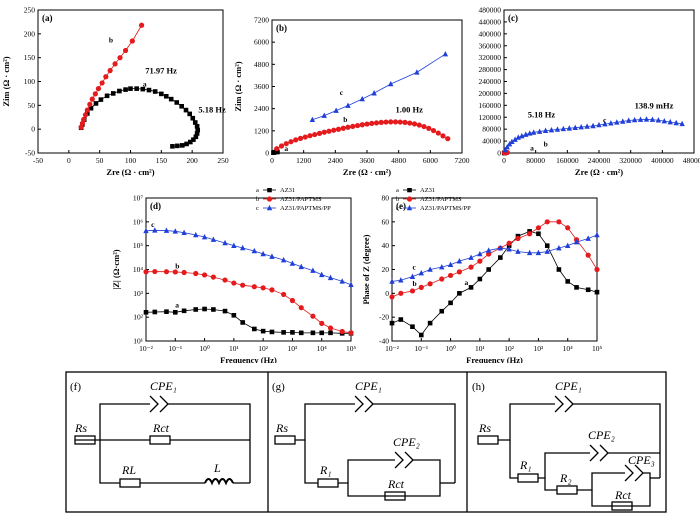 The width and height of the screenshot is (700, 516). What do you see at coordinates (386, 245) in the screenshot?
I see `y-tick-label: 40` at bounding box center [386, 245].